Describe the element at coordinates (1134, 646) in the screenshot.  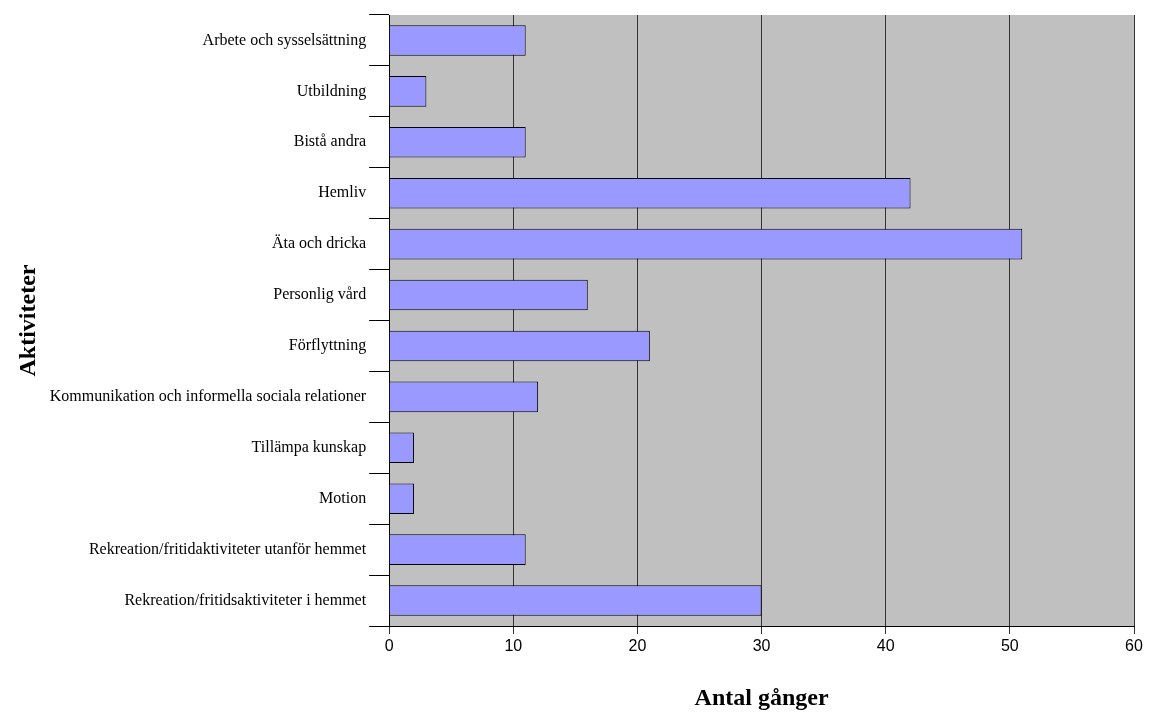
I see `x-tick-label: 60` at that location.